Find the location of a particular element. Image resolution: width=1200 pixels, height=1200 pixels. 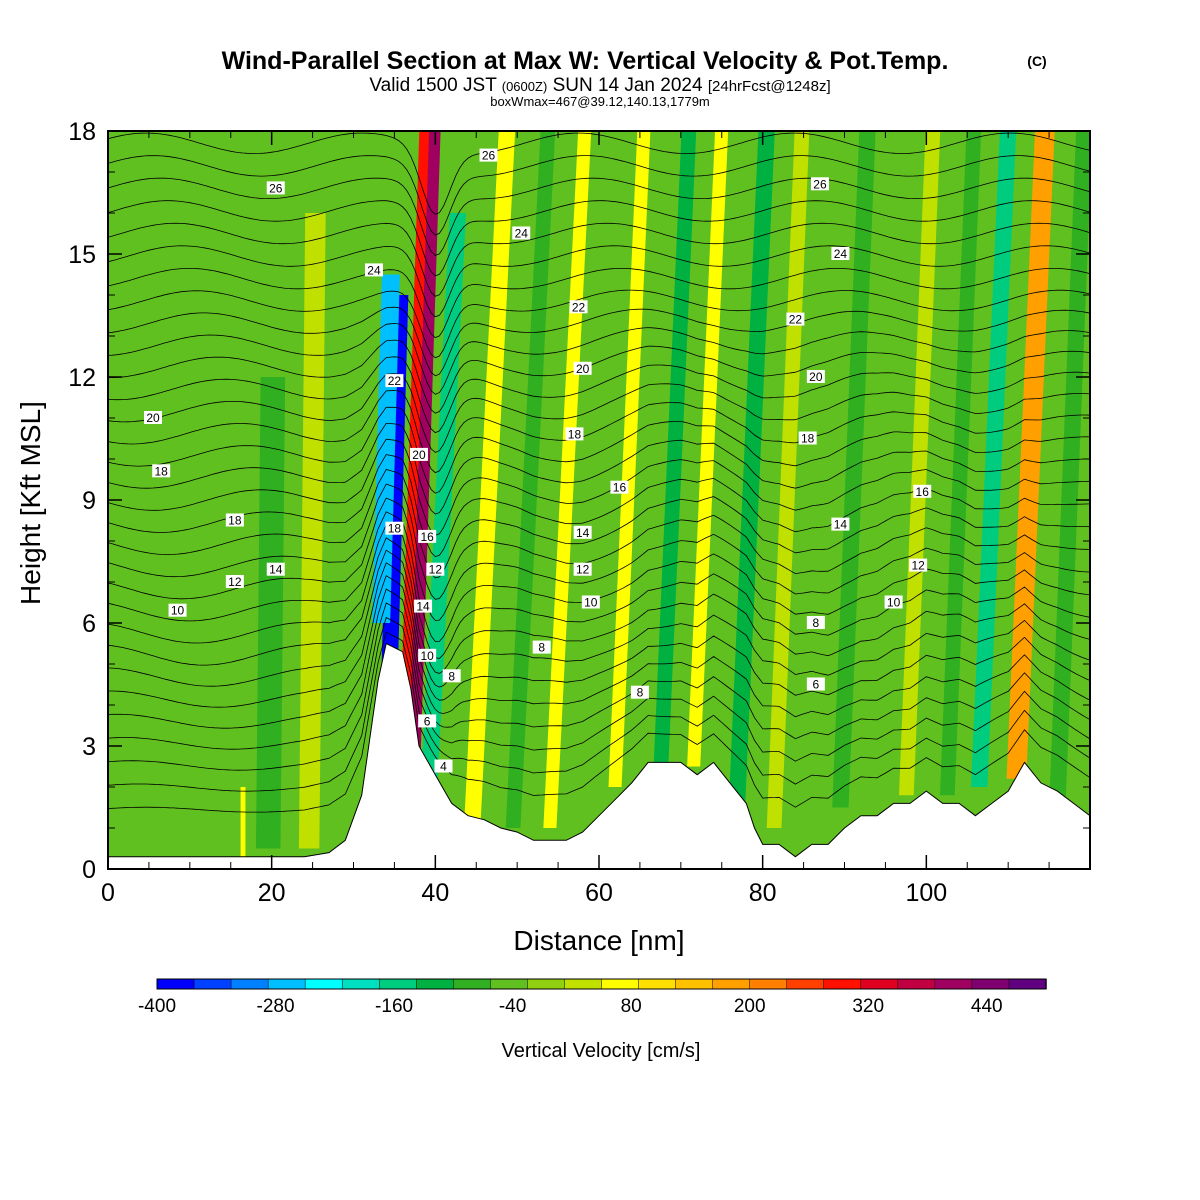

colorbar-tick-label: 80 is located at coordinates (631, 1006).